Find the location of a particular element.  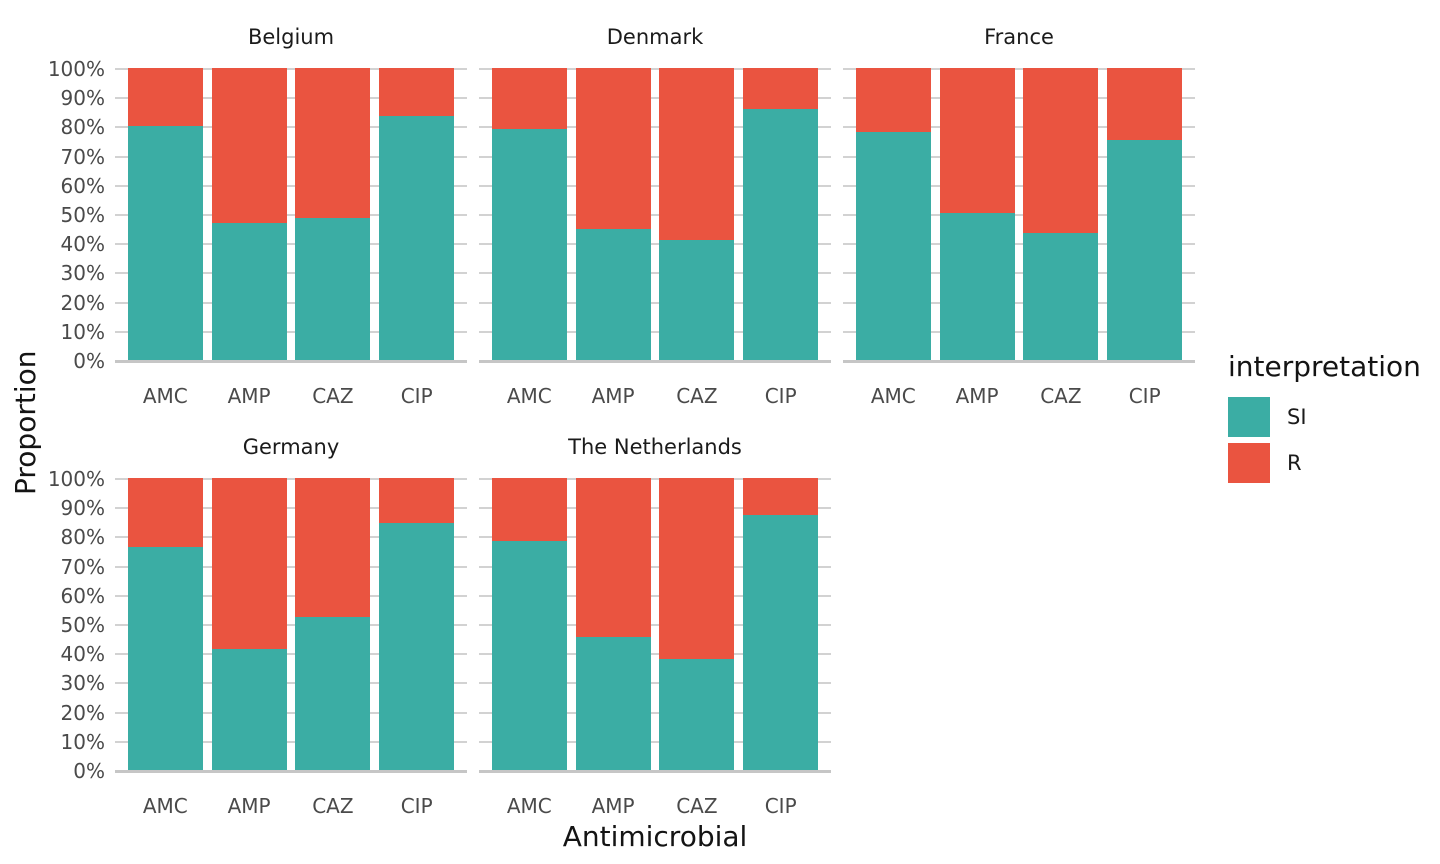

legend-swatch-si is located at coordinates (1249, 417).